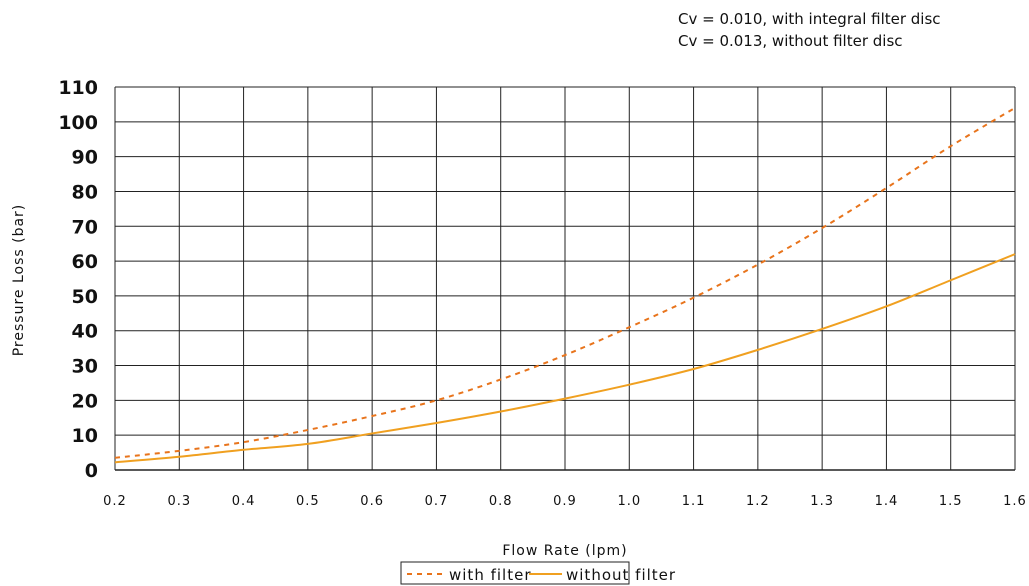 The image size is (1029, 586). I want to click on legend: with filter without filter, so click(538, 573).